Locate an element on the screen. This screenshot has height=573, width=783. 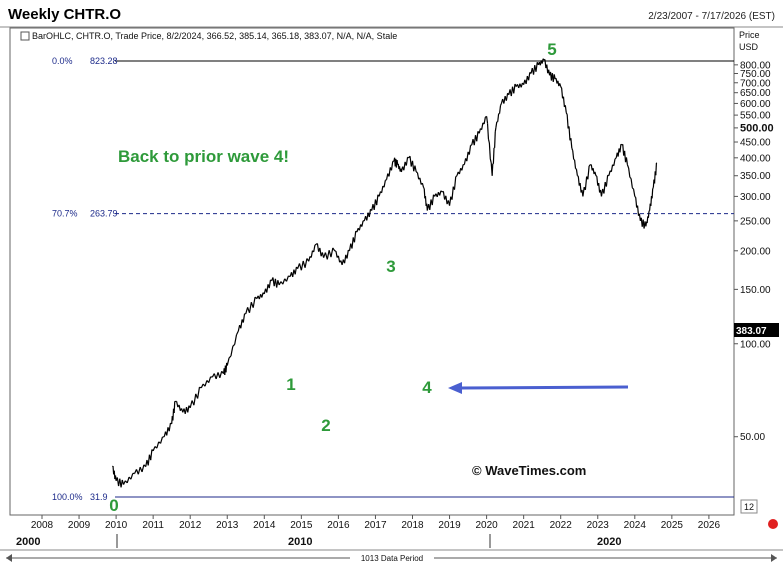
fib-value-label-1: 263.79 is located at coordinates (104, 214).